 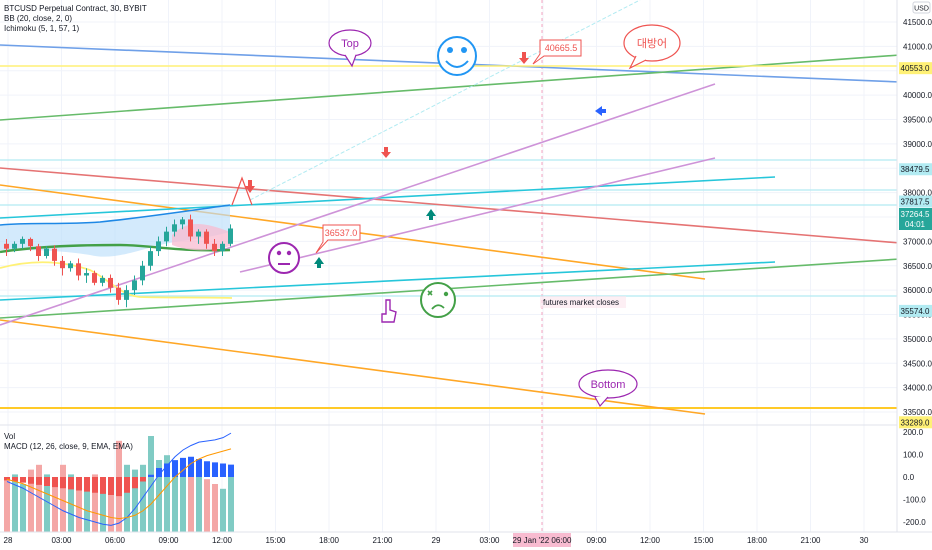 I want to click on price-tag-low: 36537.0, so click(x=338, y=239).